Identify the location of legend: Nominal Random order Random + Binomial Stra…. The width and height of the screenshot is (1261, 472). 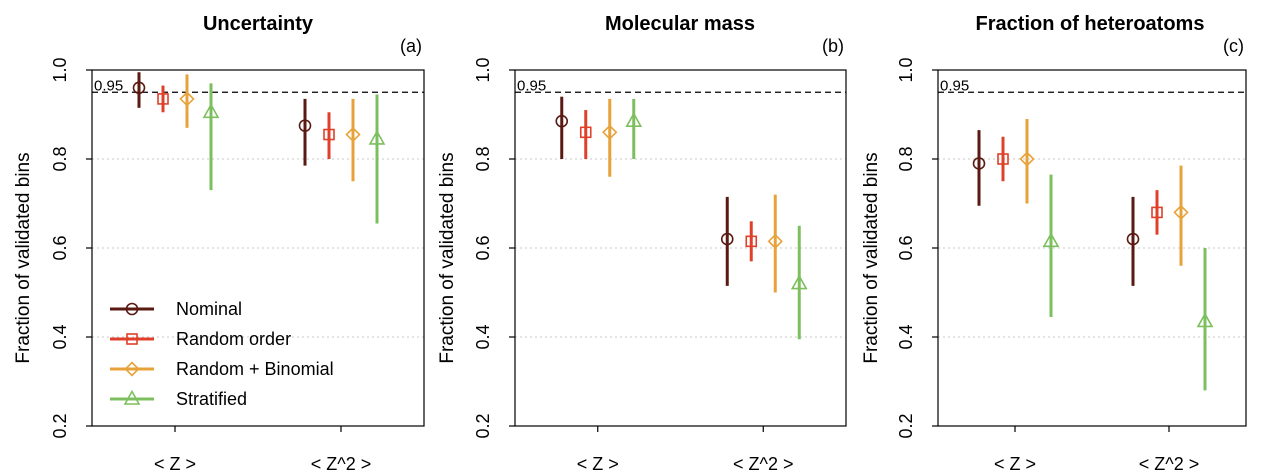
(222, 354).